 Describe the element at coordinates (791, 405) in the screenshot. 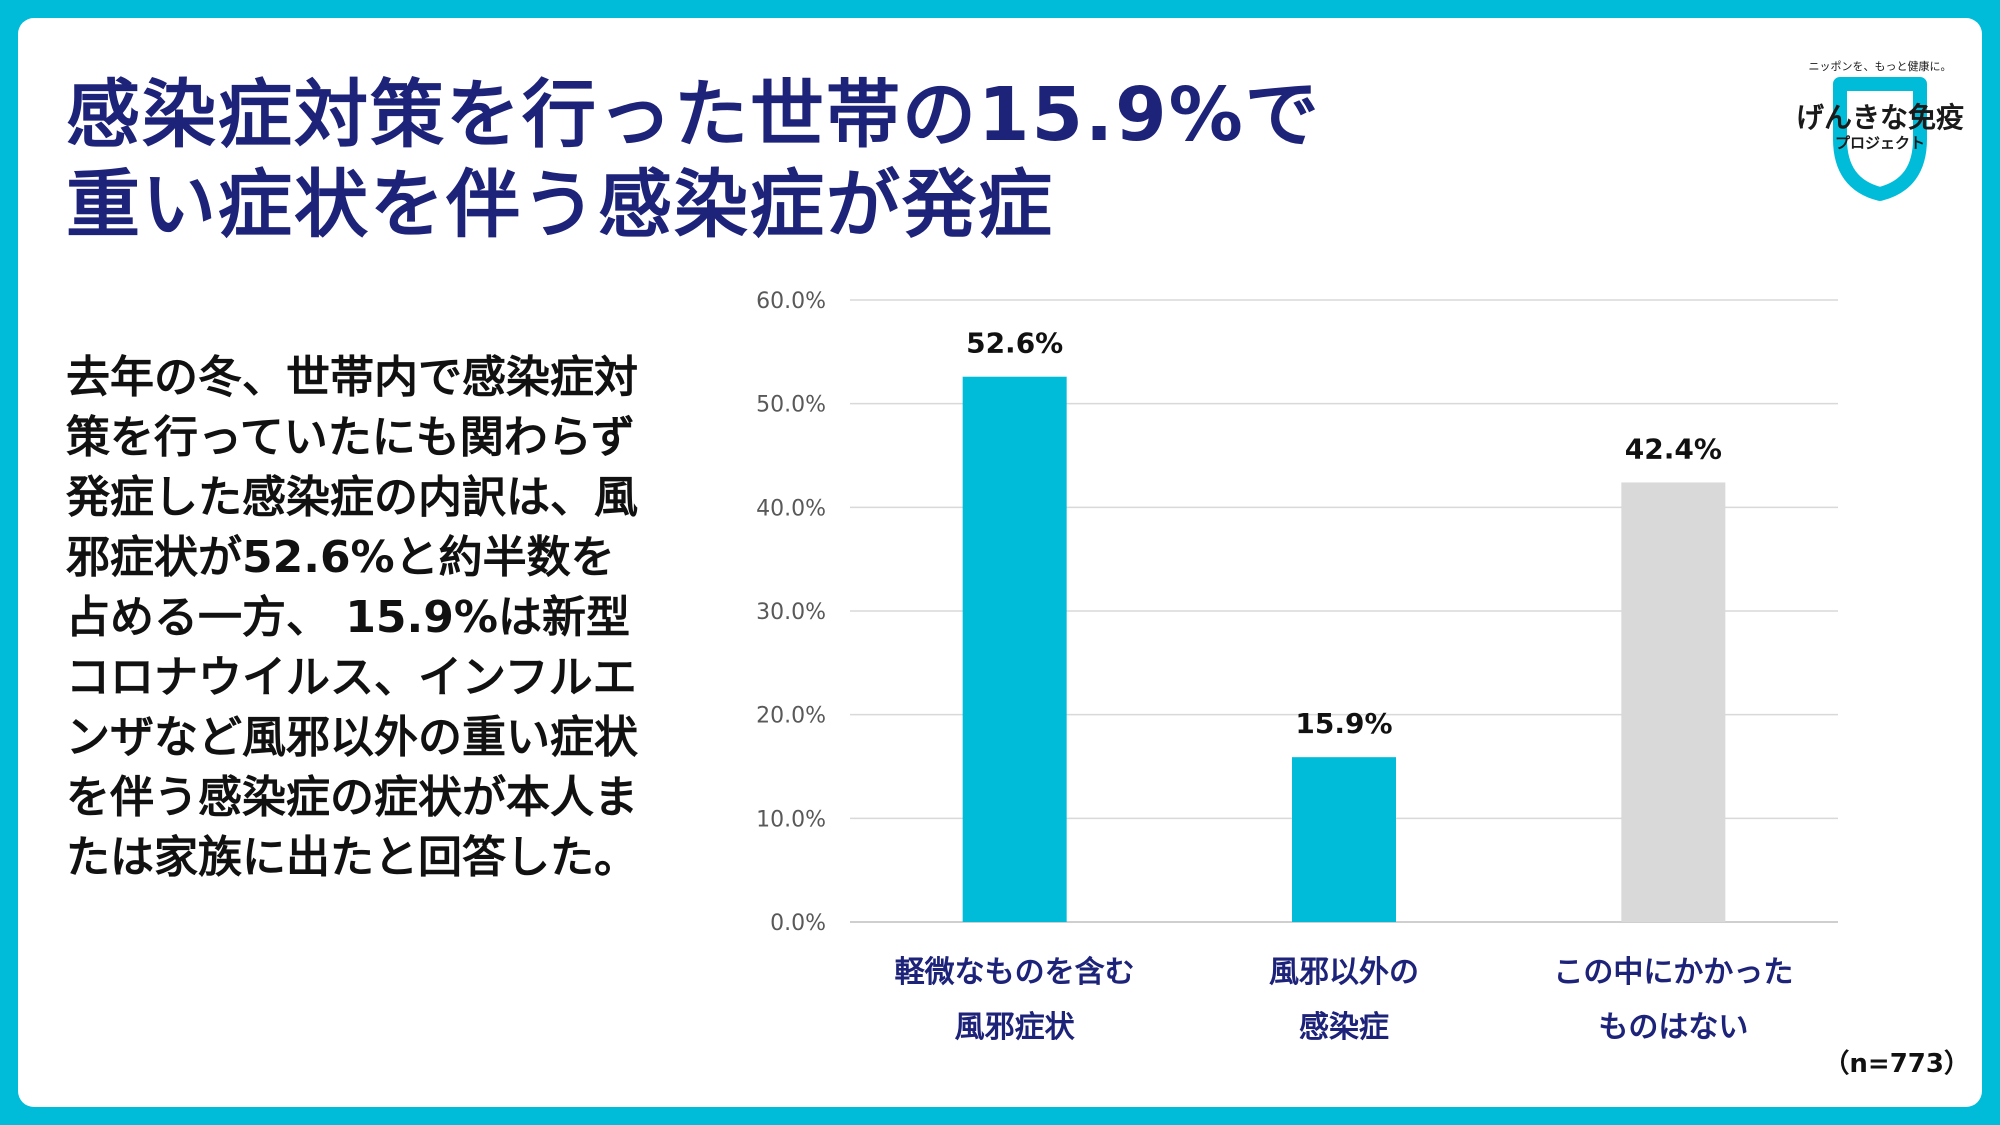

I see `y-tick-label: 50.0%` at that location.